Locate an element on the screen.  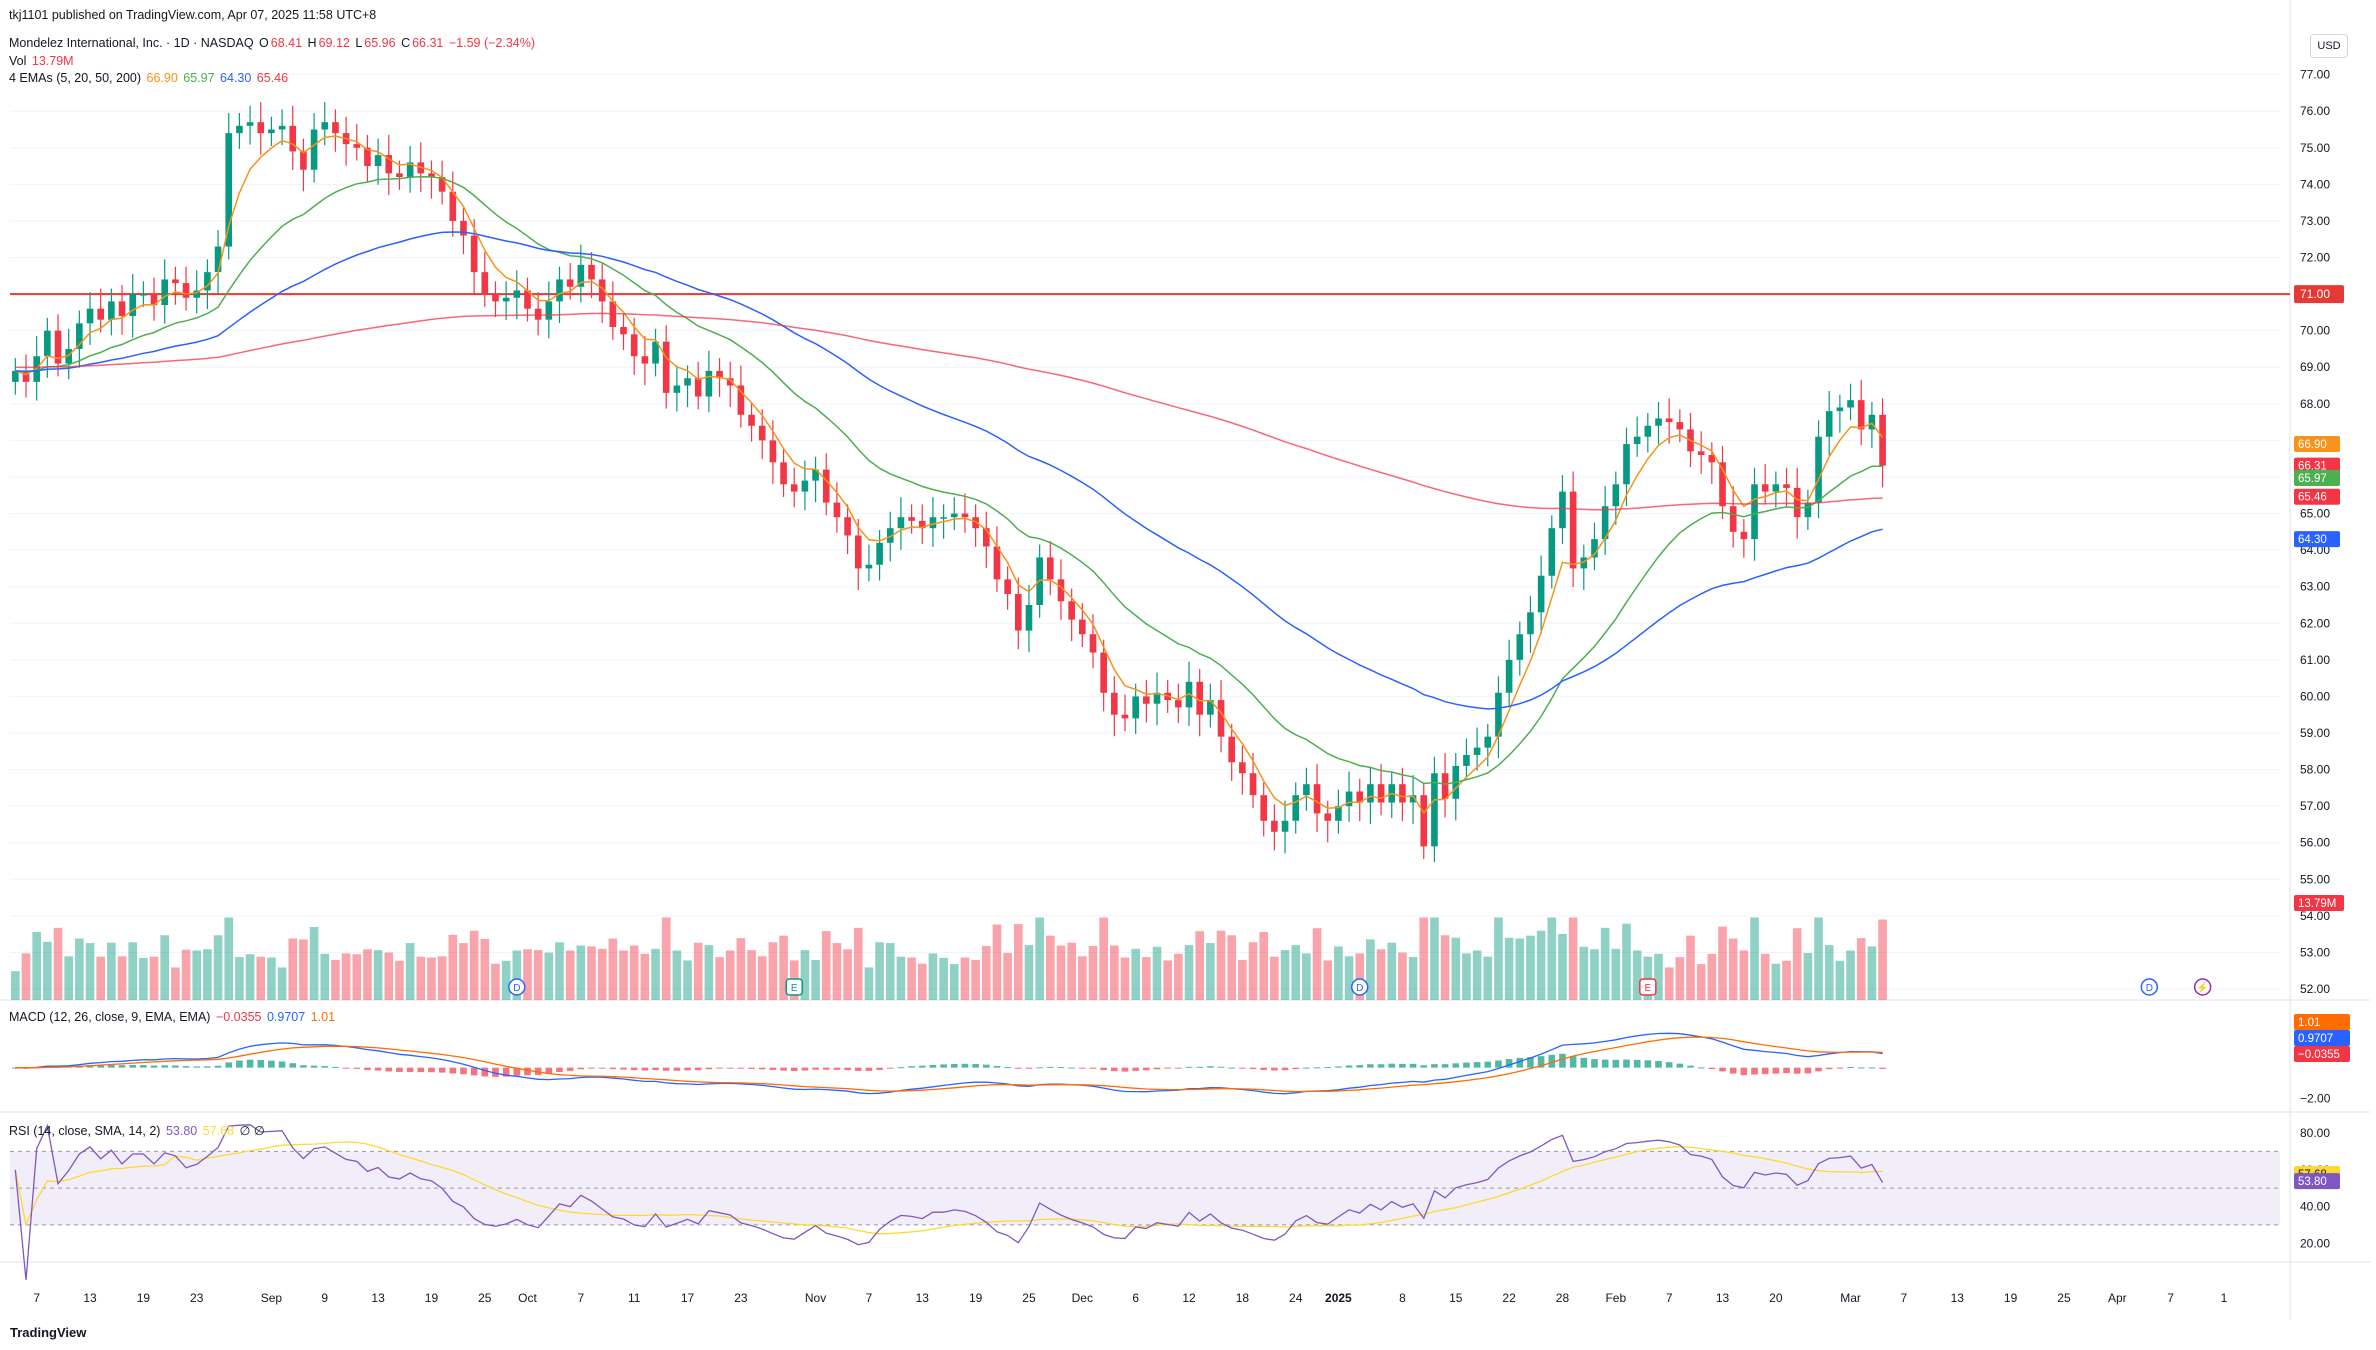
low-label: L is located at coordinates (359, 43).